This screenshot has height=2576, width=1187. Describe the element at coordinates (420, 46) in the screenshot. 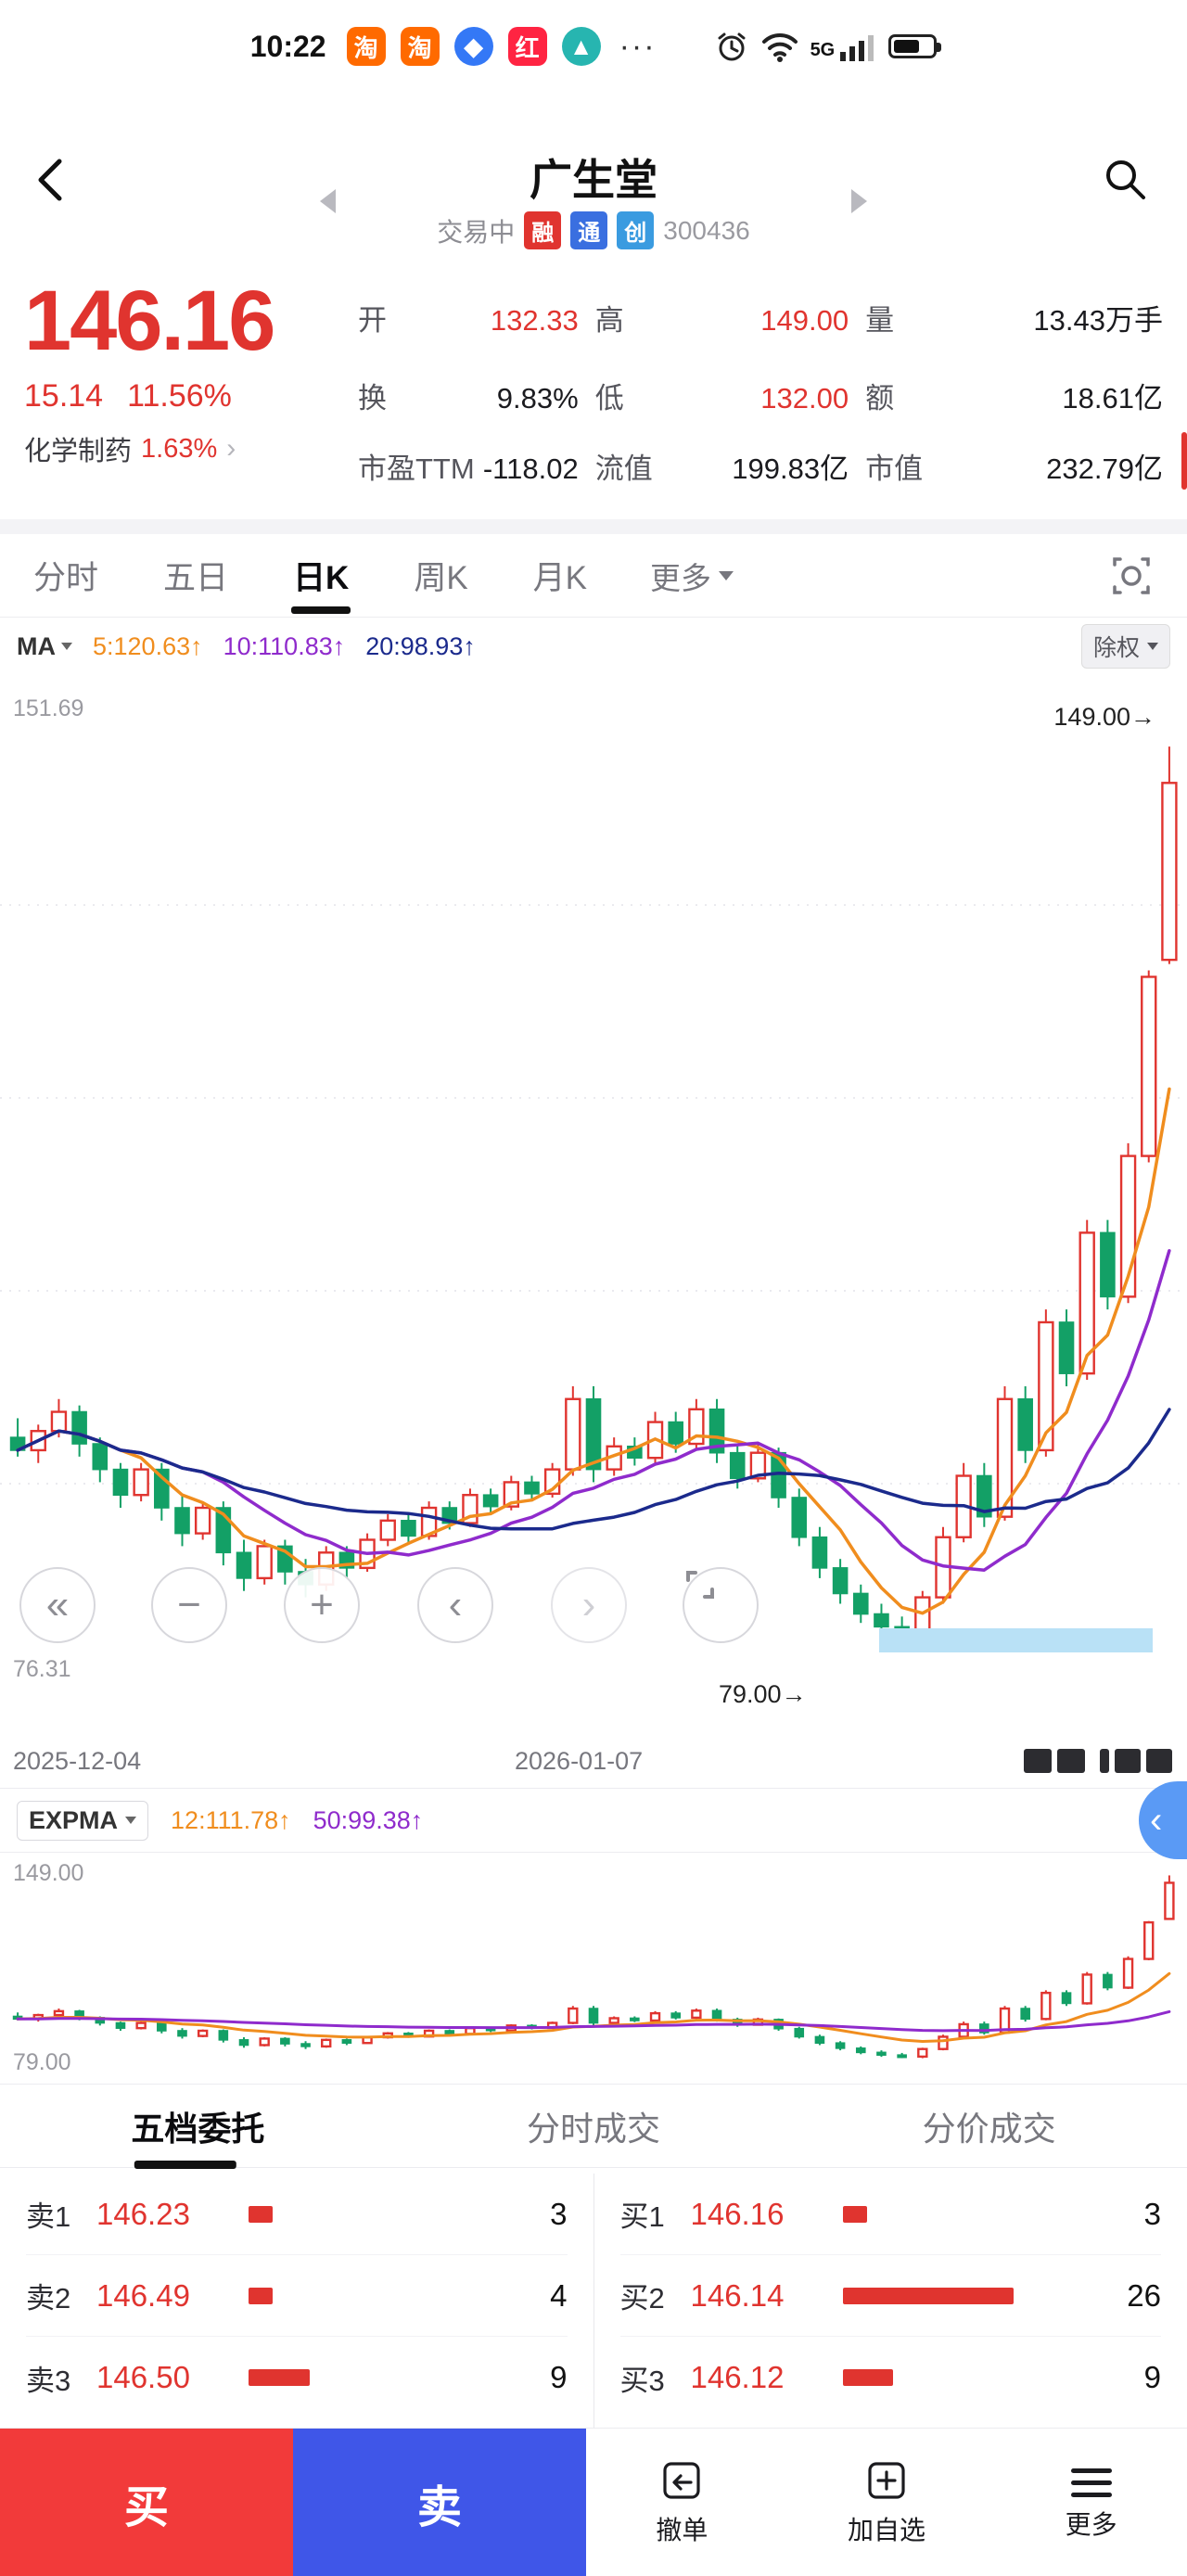

I see `taobao-icon: 淘` at that location.